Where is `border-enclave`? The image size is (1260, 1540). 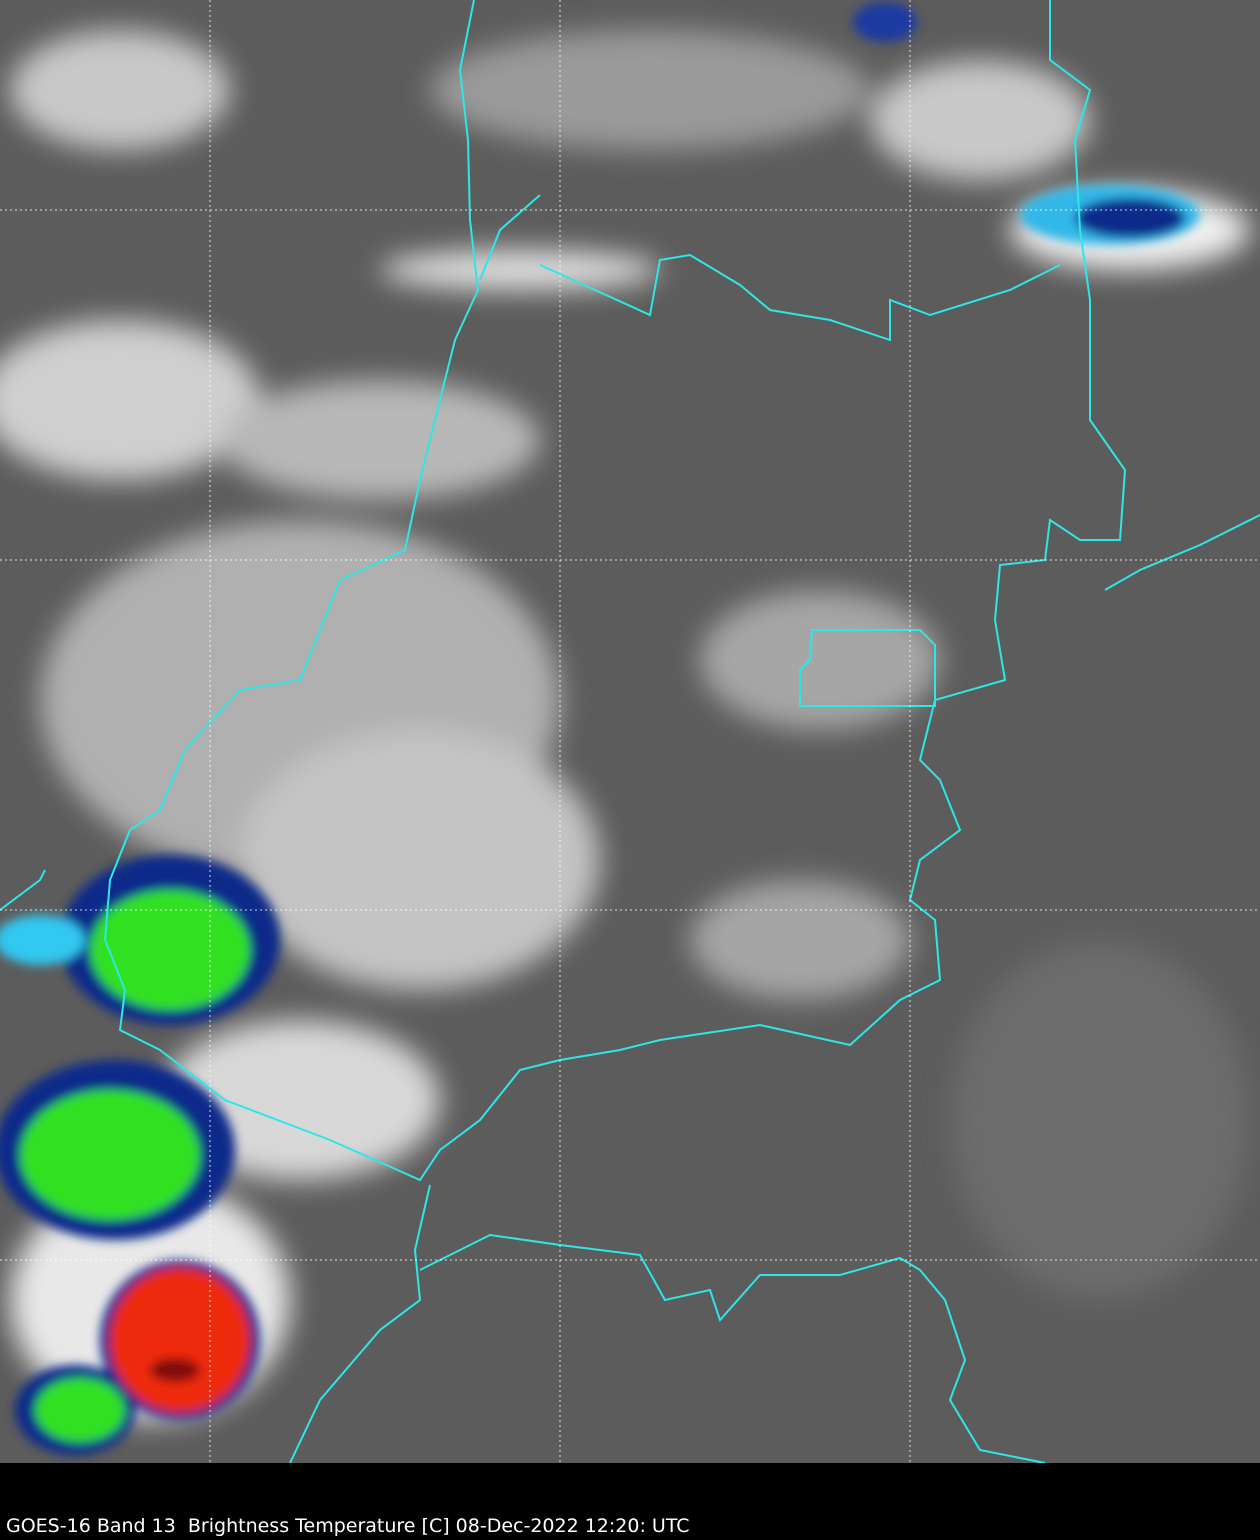 border-enclave is located at coordinates (867, 668).